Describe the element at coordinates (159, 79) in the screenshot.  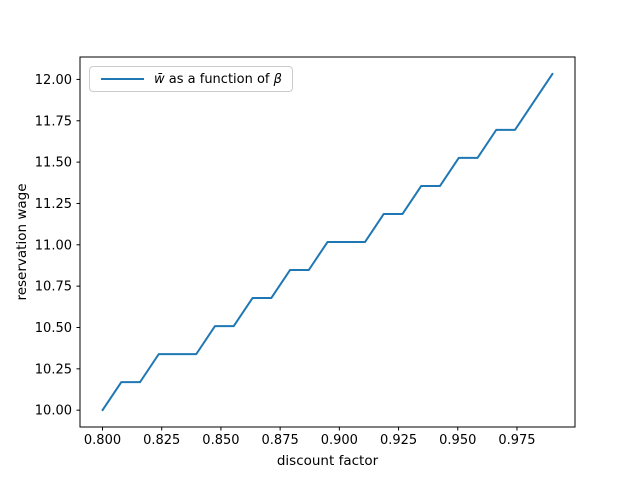
I see `legend-math-wbar: w̄` at that location.